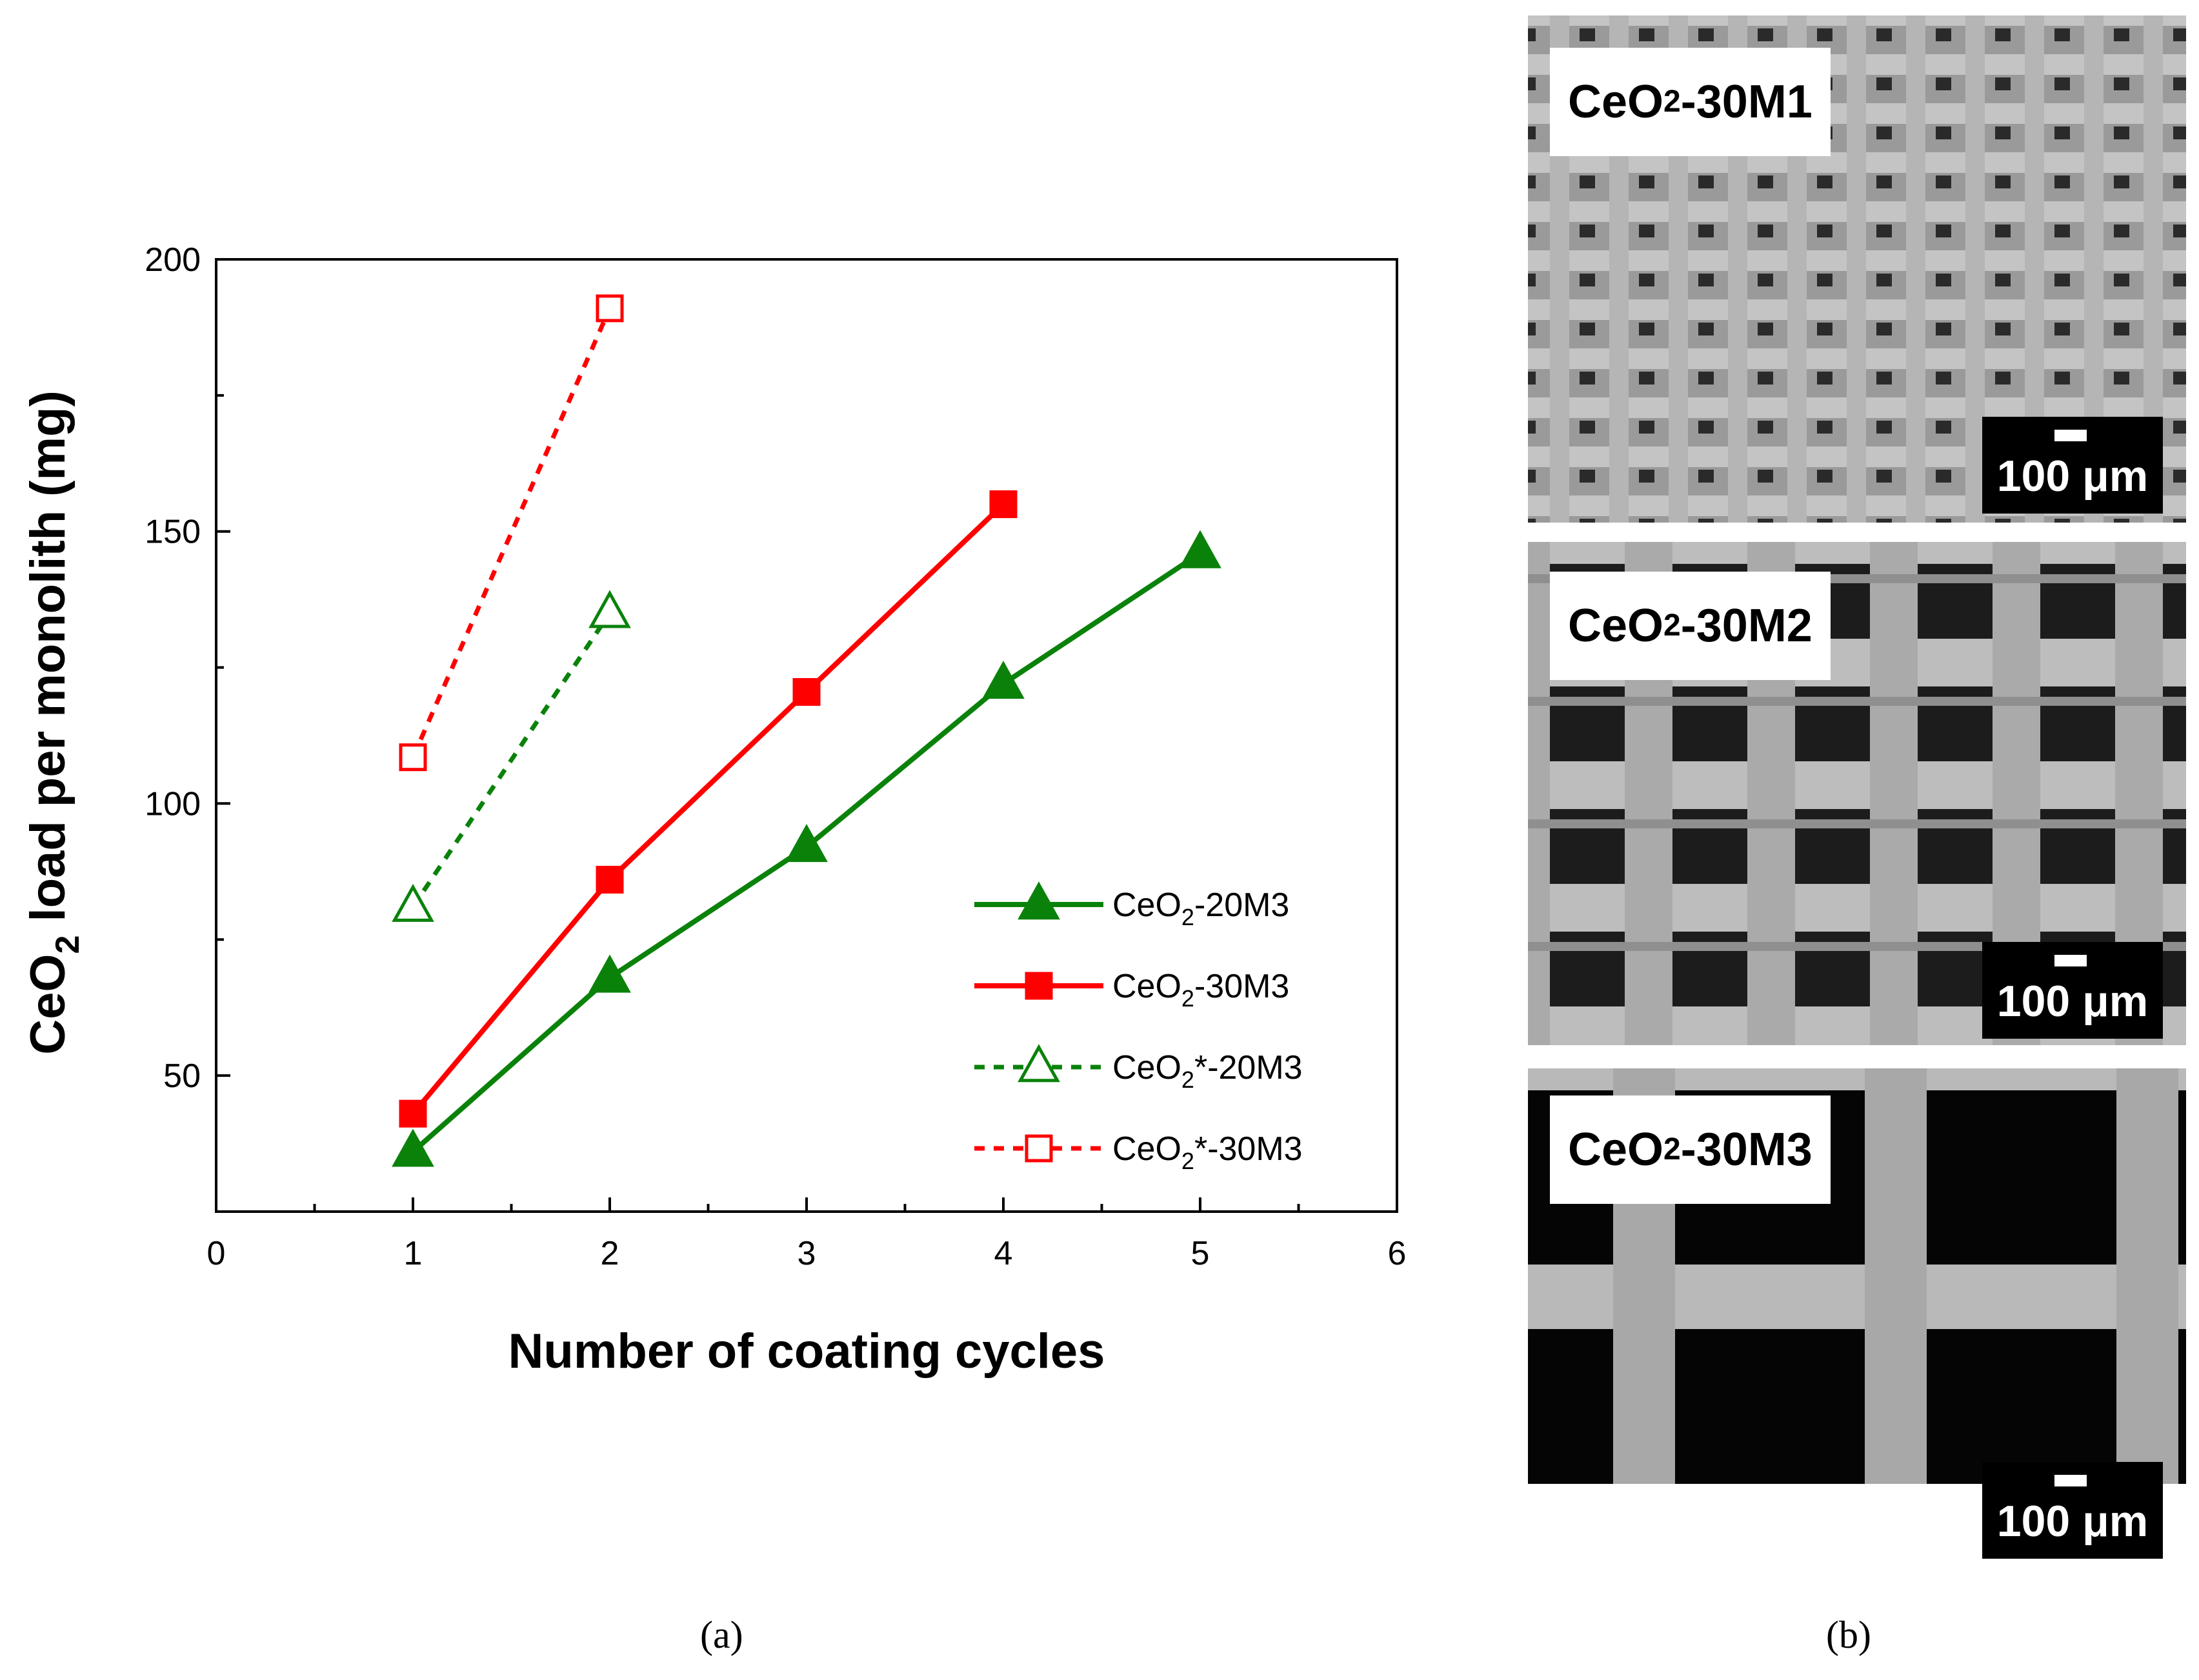 This screenshot has height=1680, width=2199. I want to click on legend-label-3: CeO2*-30M3, so click(1207, 1152).